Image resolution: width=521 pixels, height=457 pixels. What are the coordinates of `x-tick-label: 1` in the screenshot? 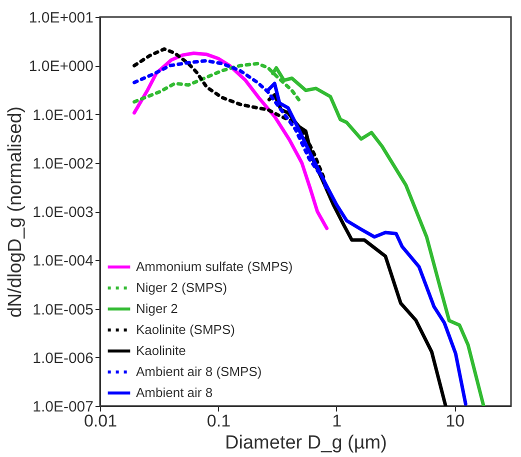 It's located at (337, 421).